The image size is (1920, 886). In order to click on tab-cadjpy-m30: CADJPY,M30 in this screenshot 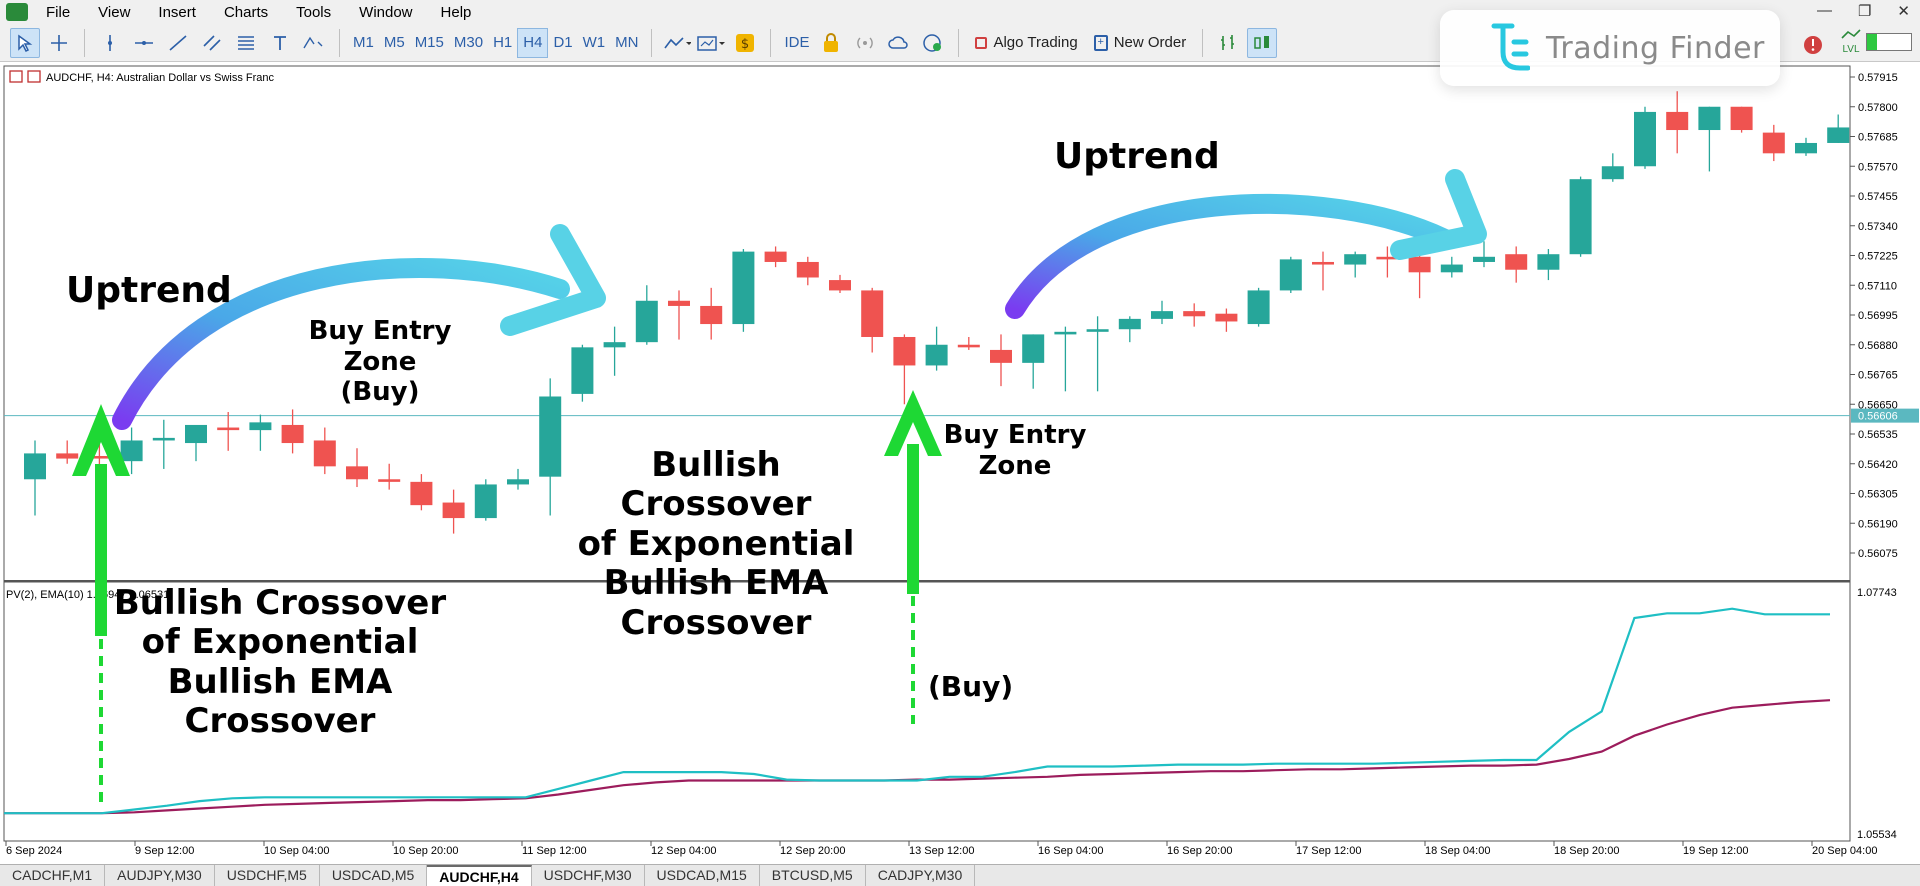, I will do `click(921, 875)`.